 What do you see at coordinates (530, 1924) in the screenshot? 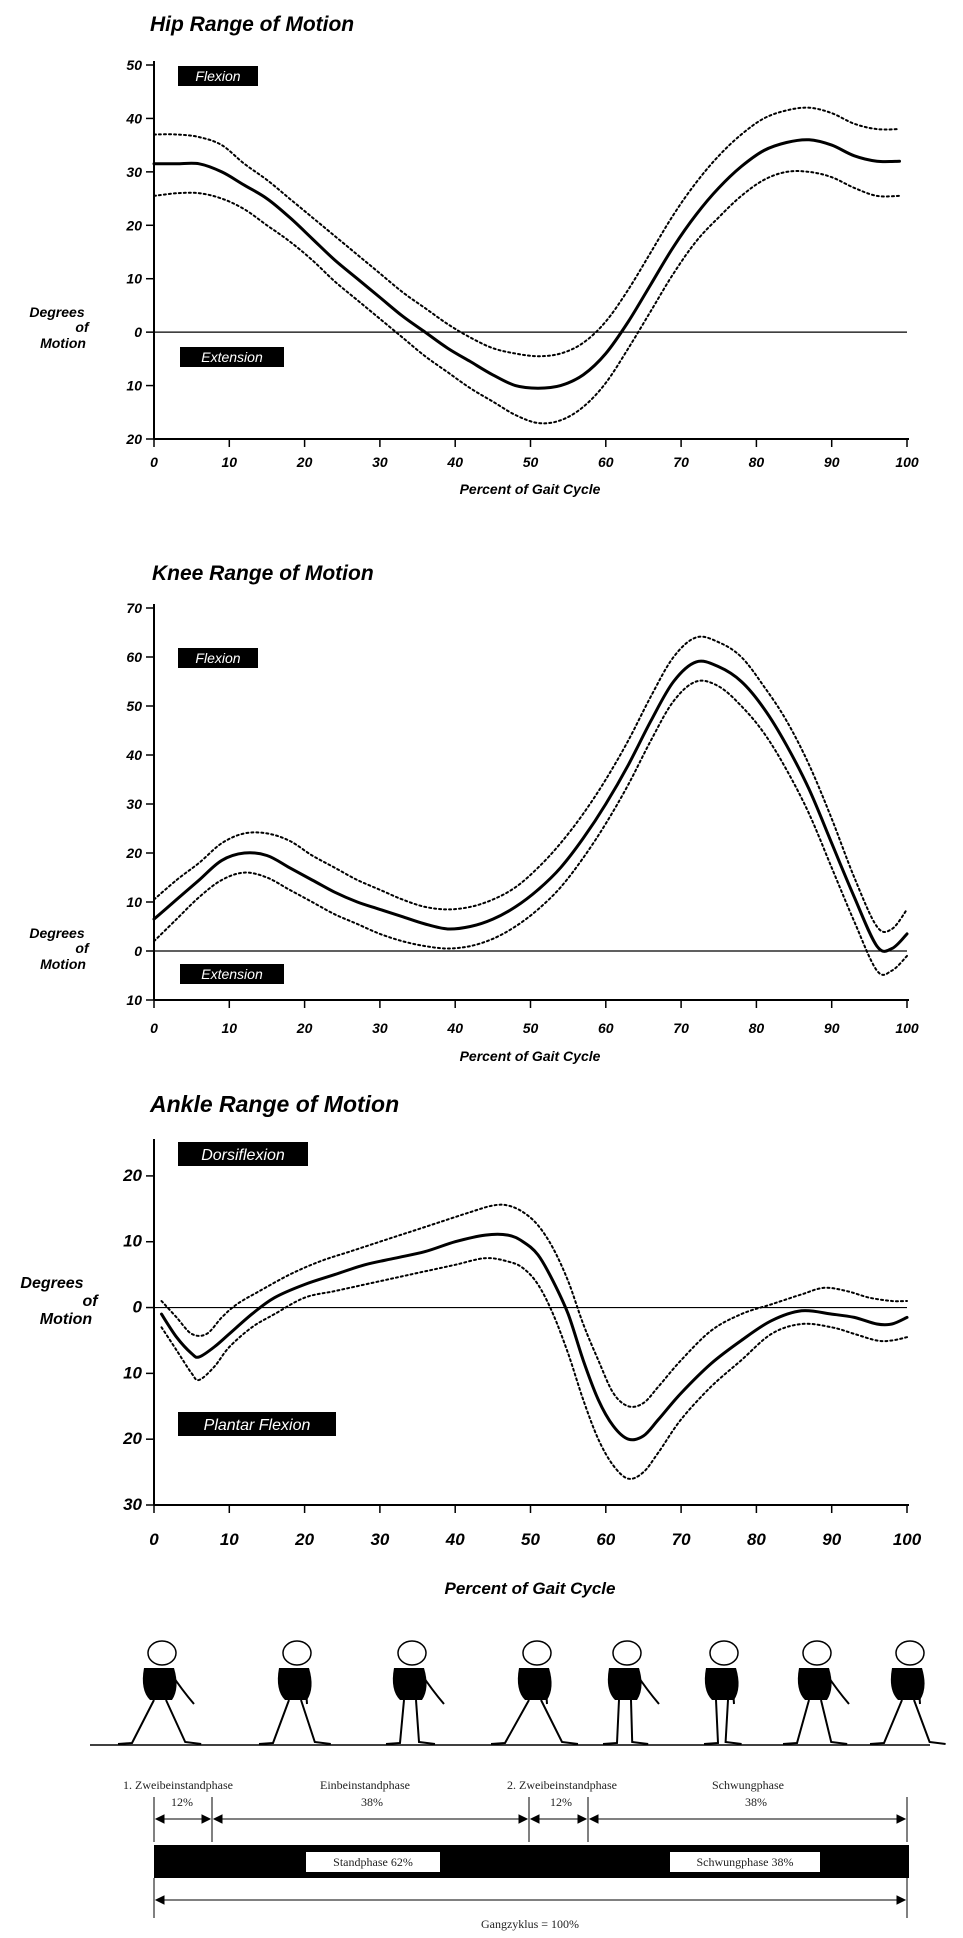
I see `gait-cycle-label: Gangzyklus = 100%` at bounding box center [530, 1924].